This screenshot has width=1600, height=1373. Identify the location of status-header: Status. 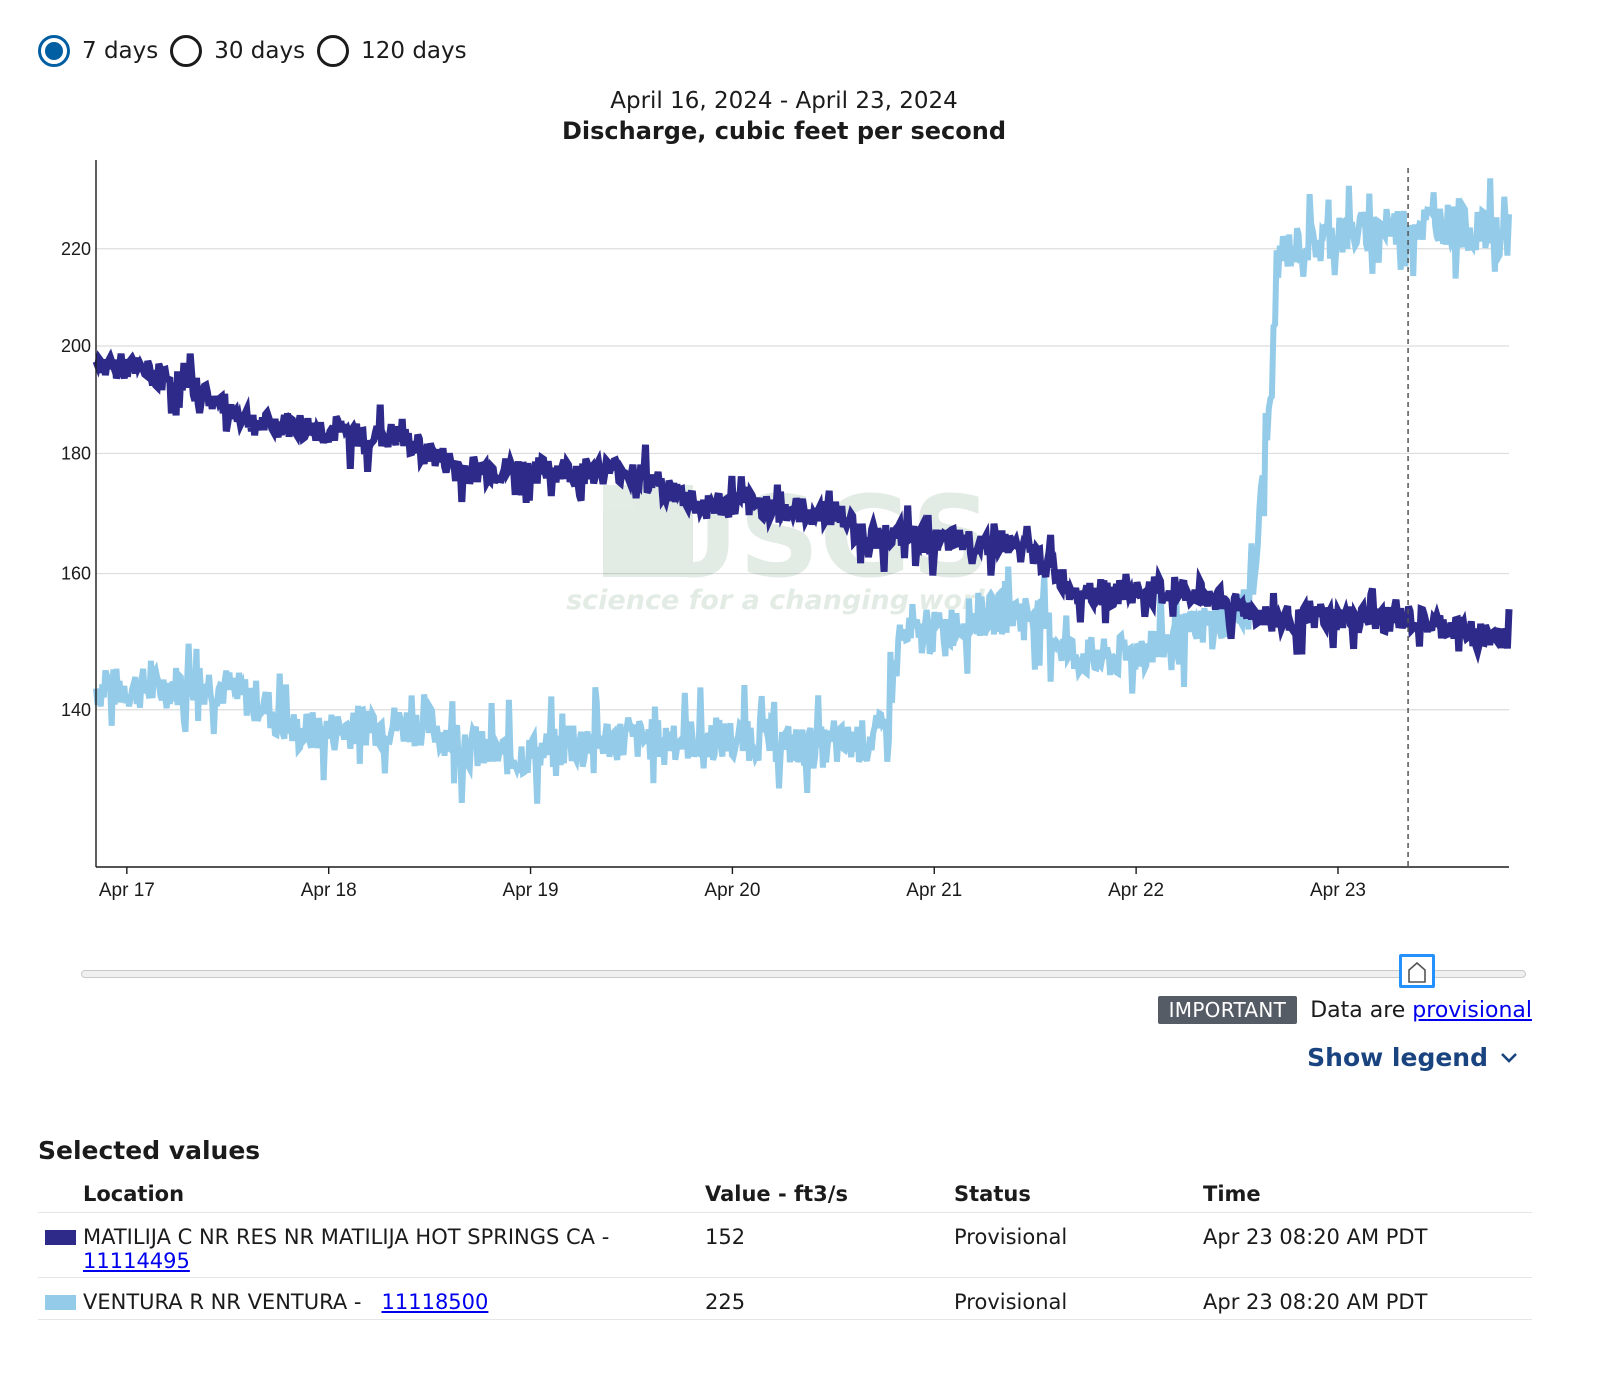
(1078, 1195).